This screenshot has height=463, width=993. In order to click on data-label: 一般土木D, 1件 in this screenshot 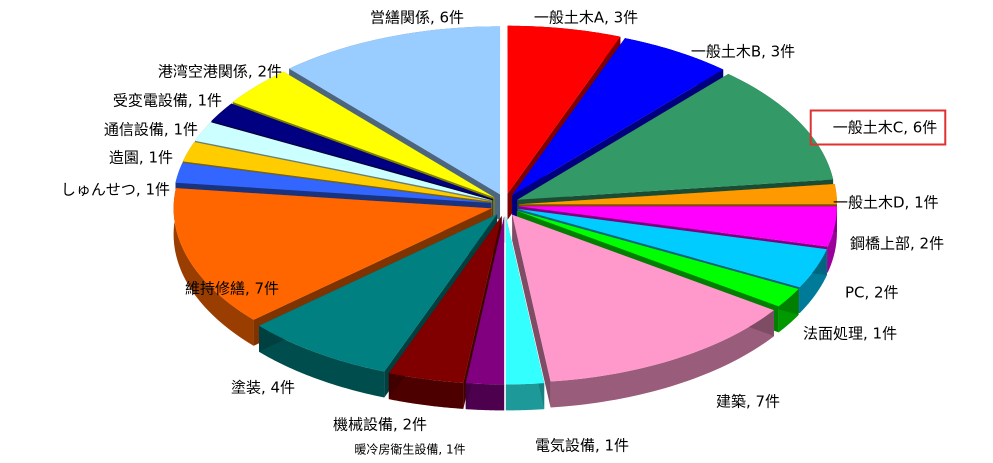, I will do `click(886, 203)`.